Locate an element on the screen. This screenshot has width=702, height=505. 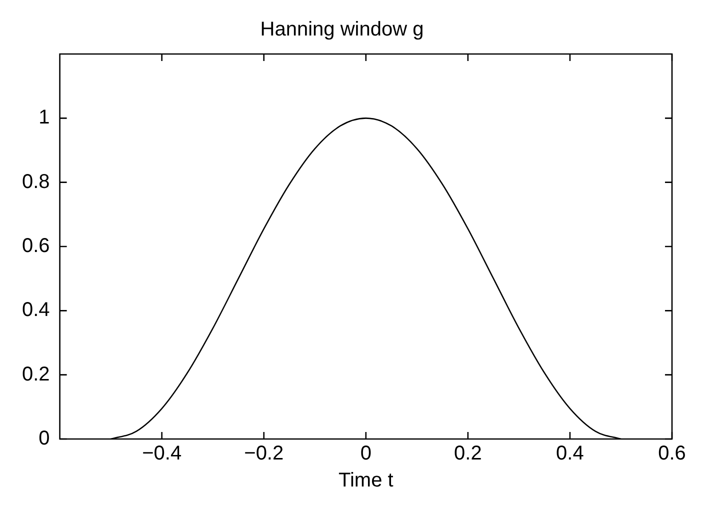
chart-title: Hanning window g is located at coordinates (342, 29).